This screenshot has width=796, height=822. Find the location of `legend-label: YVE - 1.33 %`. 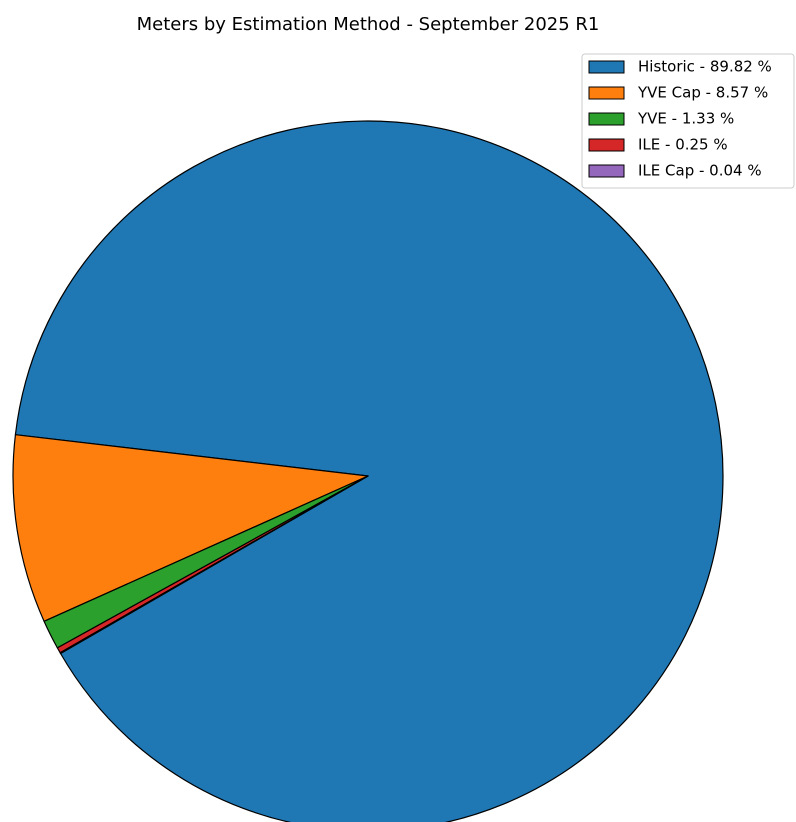

legend-label: YVE - 1.33 % is located at coordinates (685, 119).